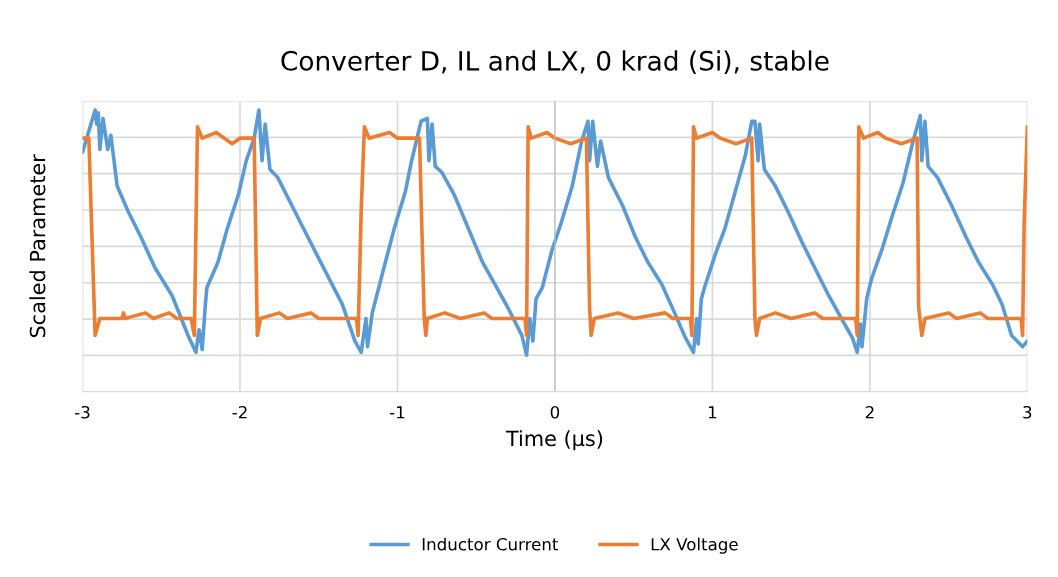  I want to click on x-tick-label: 3, so click(1027, 412).